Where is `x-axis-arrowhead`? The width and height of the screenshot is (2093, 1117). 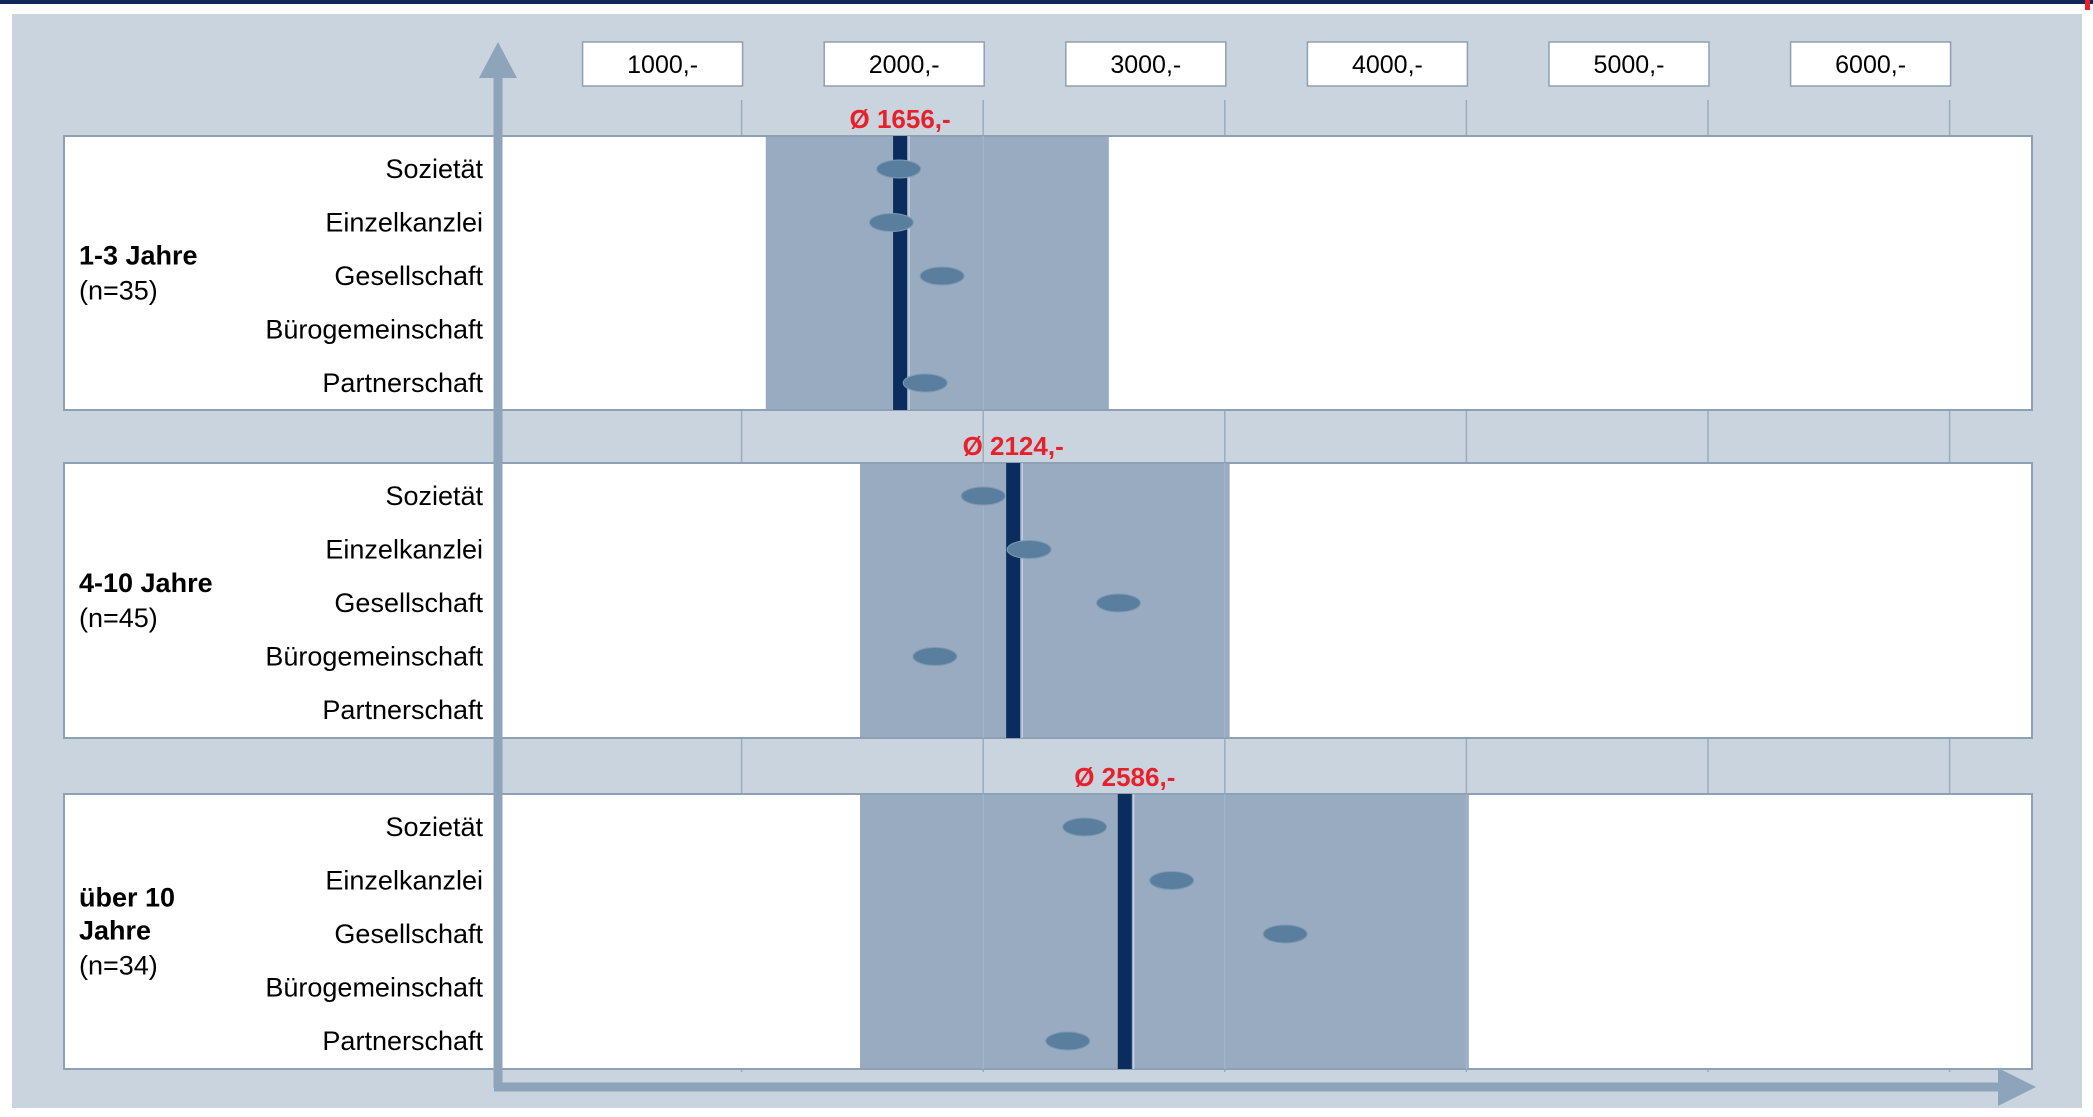
x-axis-arrowhead is located at coordinates (2017, 1087).